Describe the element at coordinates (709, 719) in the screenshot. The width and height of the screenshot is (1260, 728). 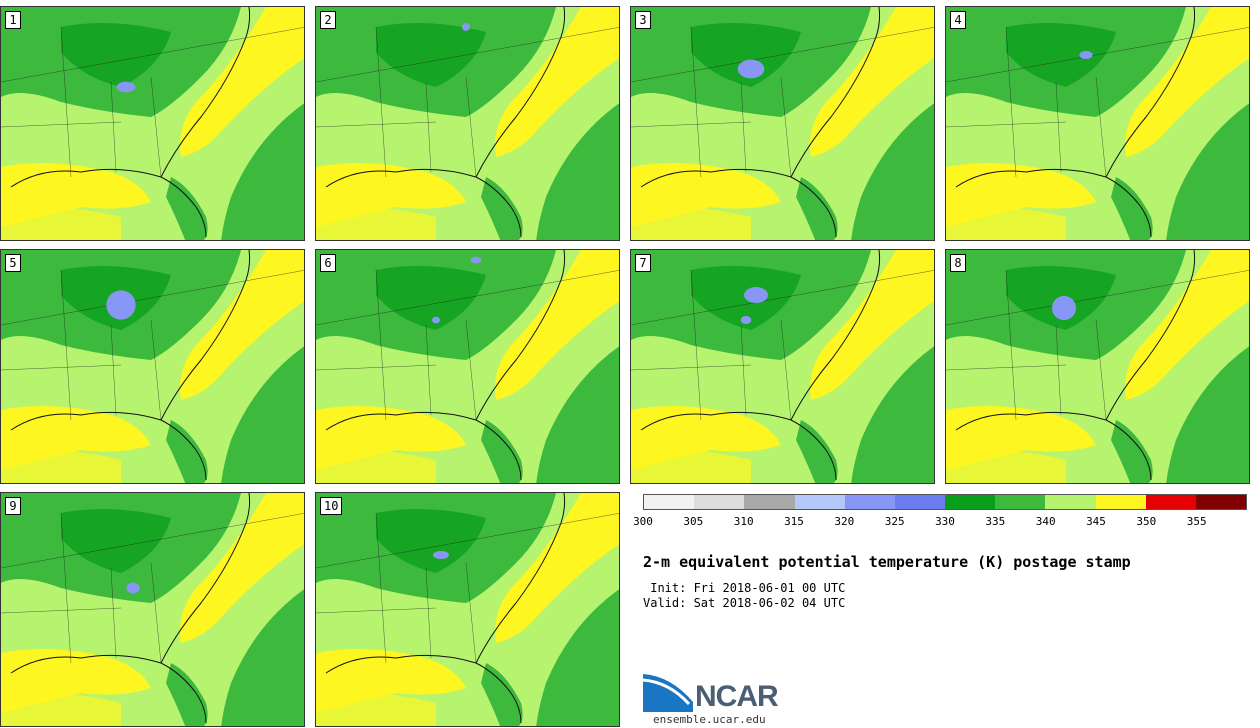
I see `site-url: ensemble.ucar.edu` at that location.